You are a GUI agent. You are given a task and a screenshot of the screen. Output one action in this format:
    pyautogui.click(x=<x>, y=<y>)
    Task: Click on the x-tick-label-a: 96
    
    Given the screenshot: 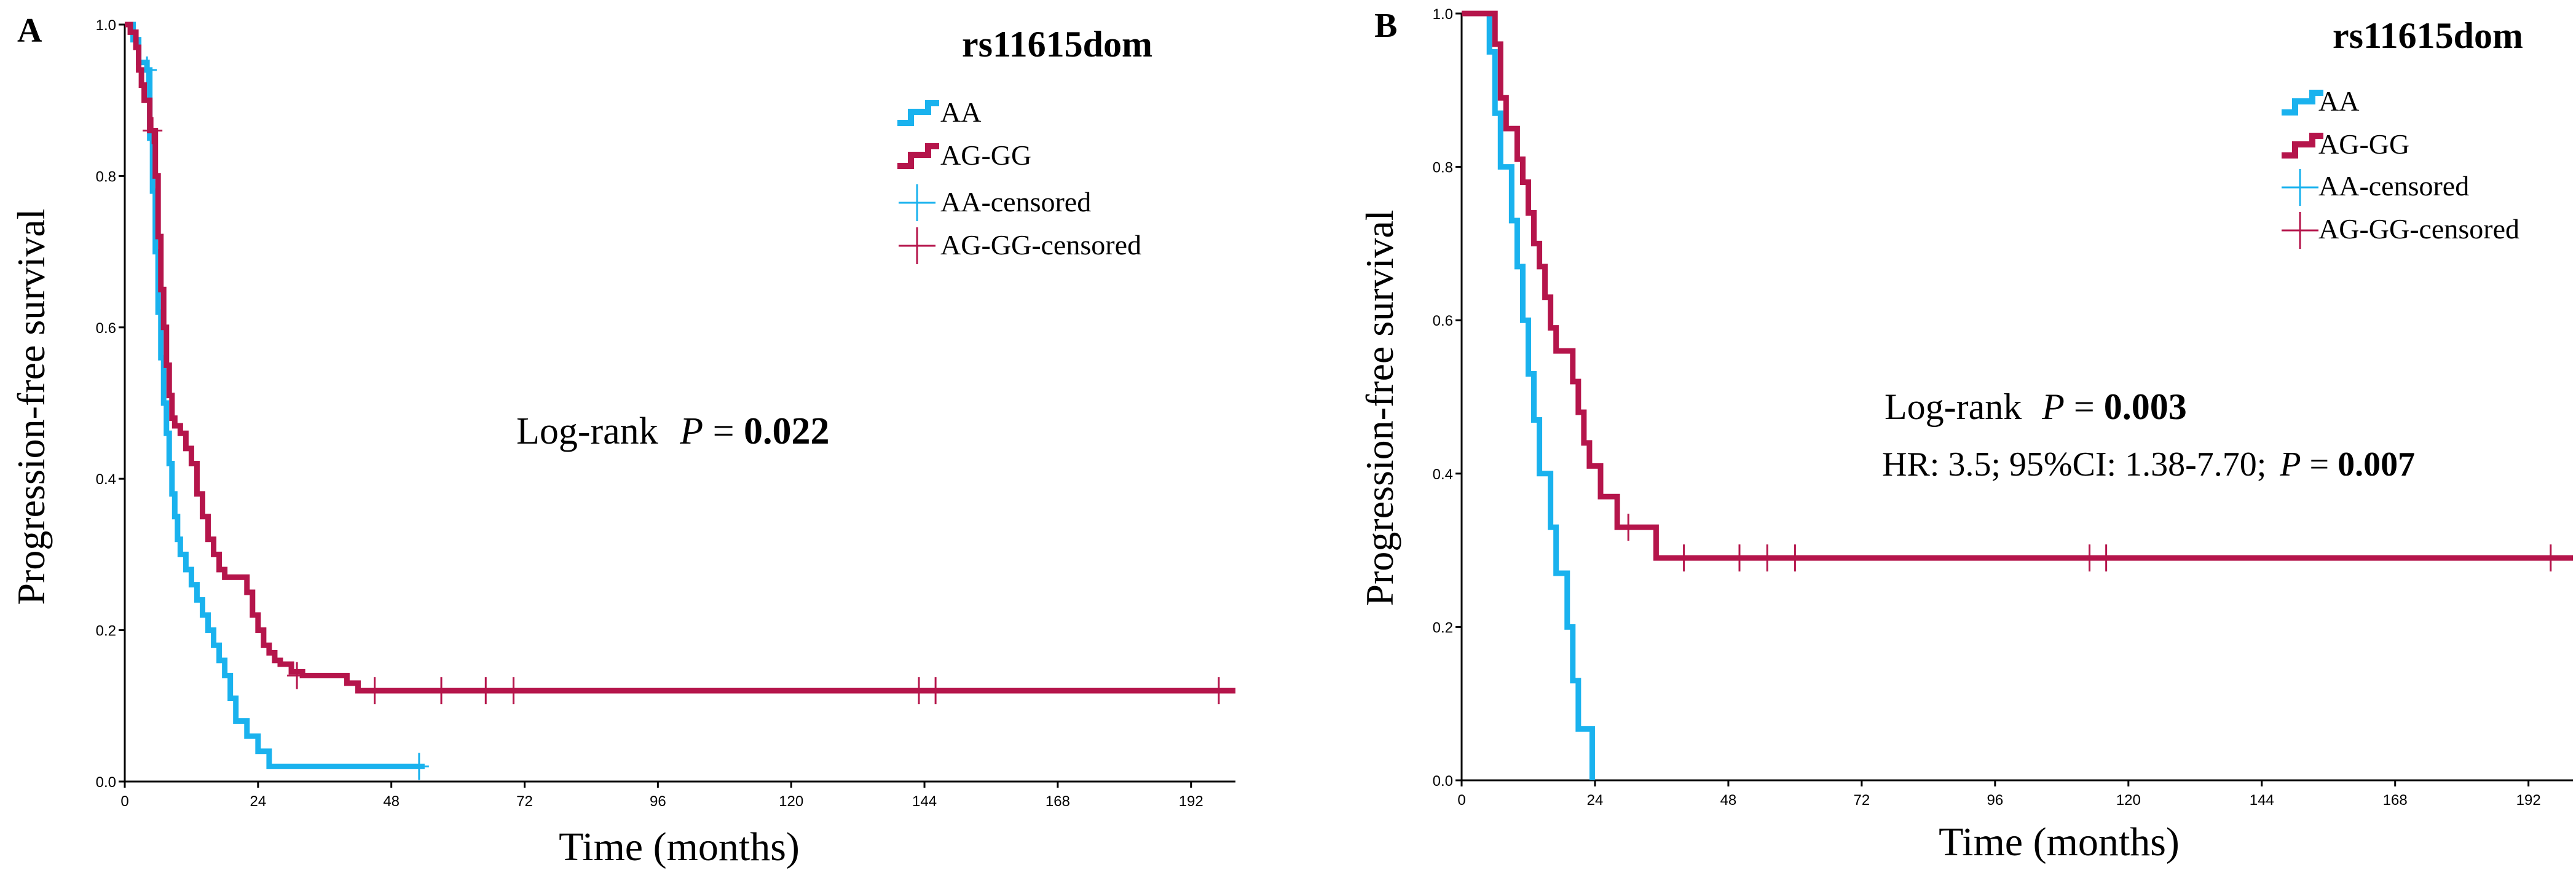 What is the action you would take?
    pyautogui.click(x=658, y=802)
    